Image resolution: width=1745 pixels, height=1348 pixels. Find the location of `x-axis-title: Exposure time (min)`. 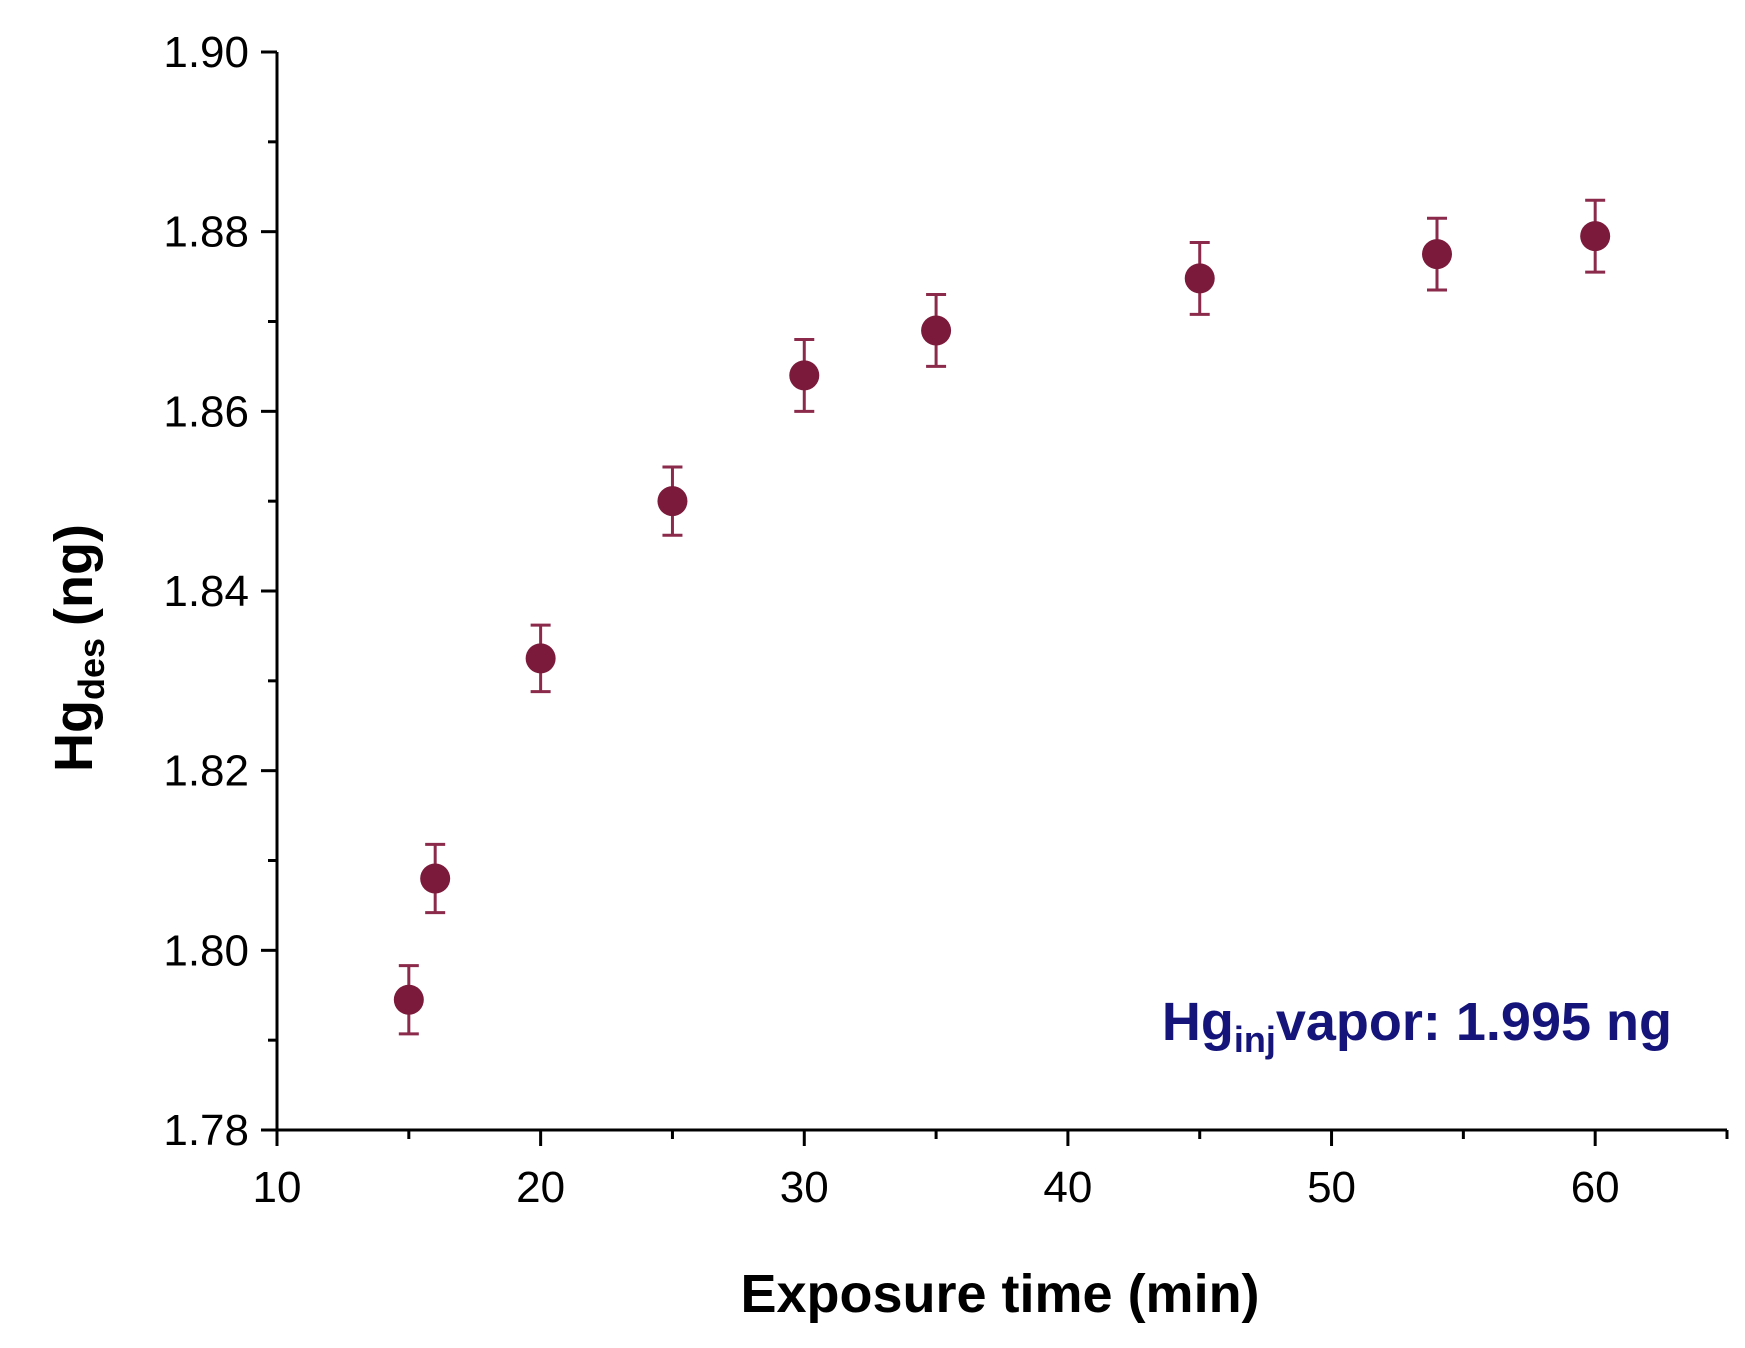

x-axis-title: Exposure time (min) is located at coordinates (999, 1294).